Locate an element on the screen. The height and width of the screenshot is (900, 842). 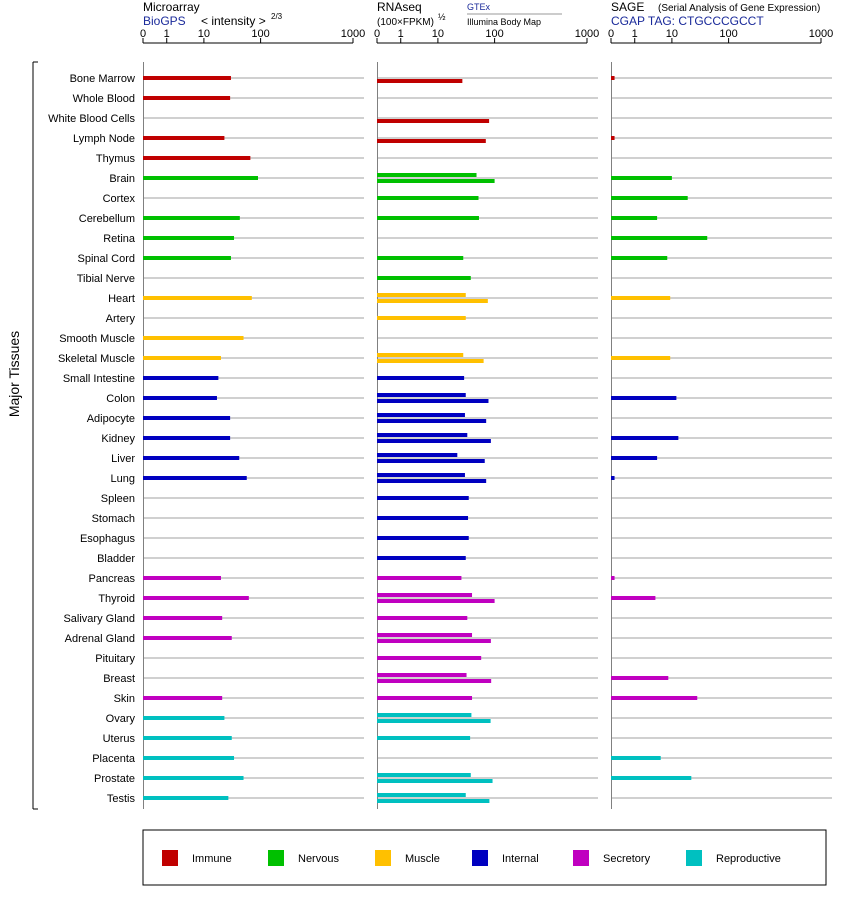
biogps-source: BioGPS is located at coordinates (164, 21).